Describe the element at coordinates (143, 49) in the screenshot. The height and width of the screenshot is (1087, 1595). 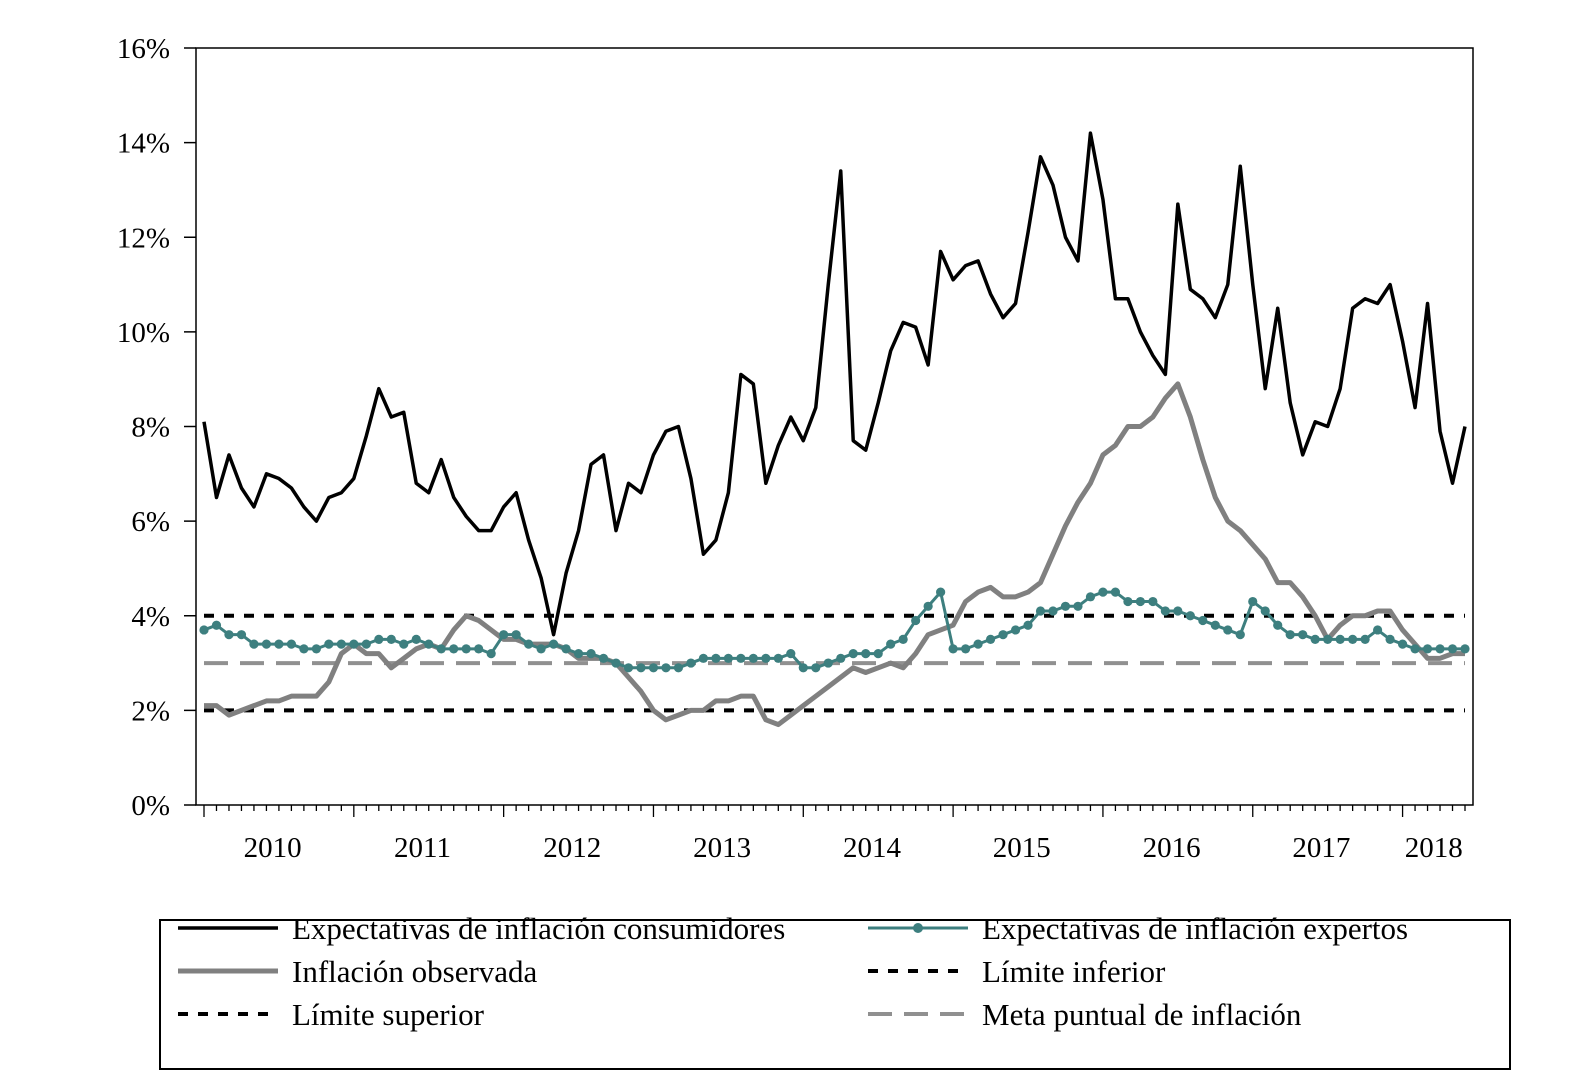
I see `y-tick-label: 16%` at that location.